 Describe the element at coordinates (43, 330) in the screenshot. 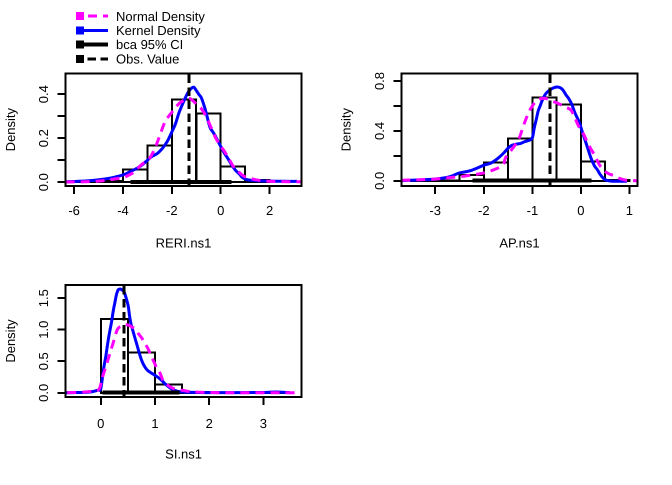

I see `svg-text: 1.0` at that location.